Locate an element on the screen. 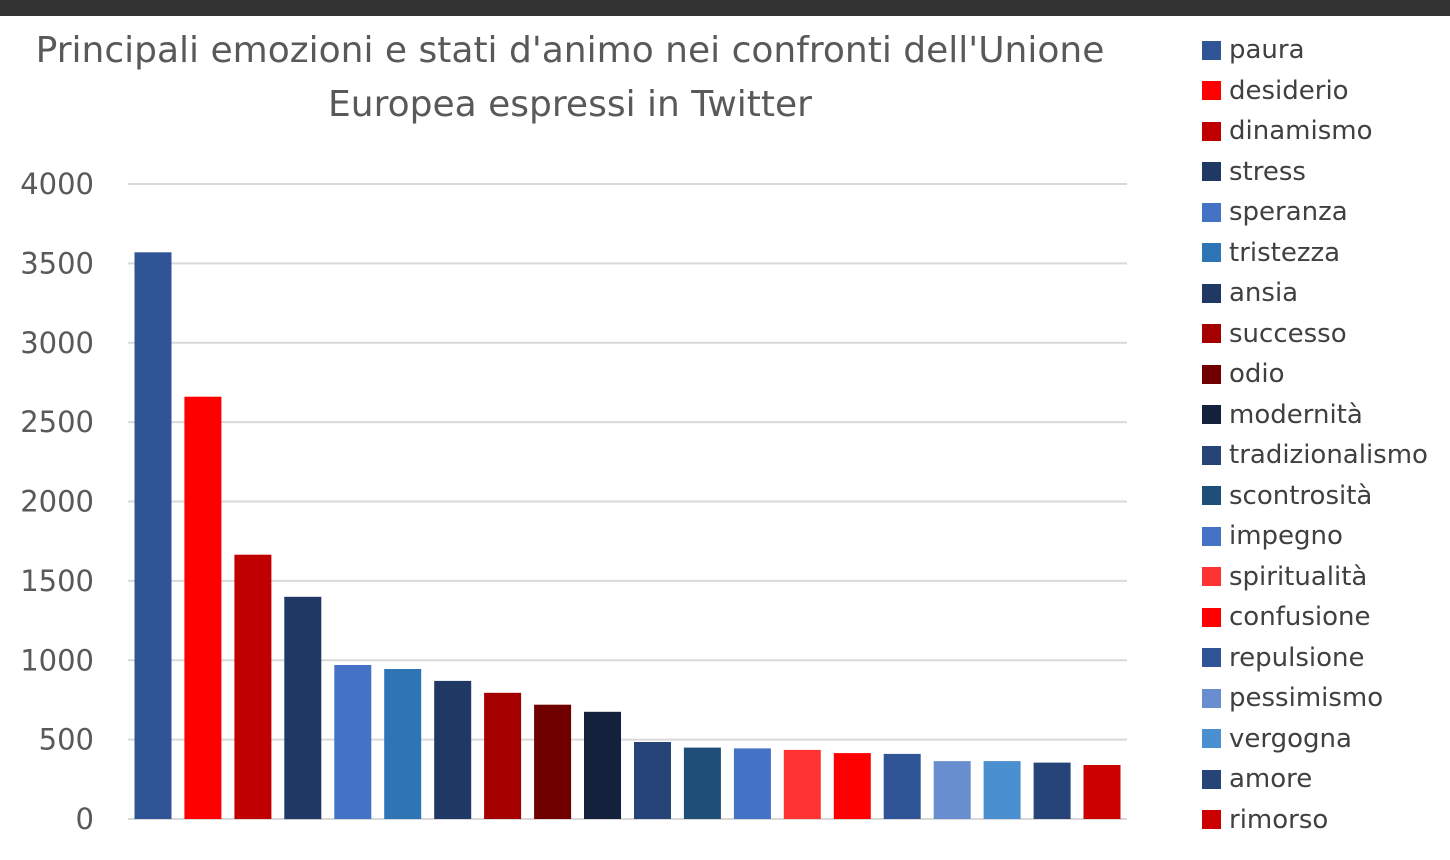 This screenshot has height=860, width=1450. legend-label: odio is located at coordinates (1257, 374).